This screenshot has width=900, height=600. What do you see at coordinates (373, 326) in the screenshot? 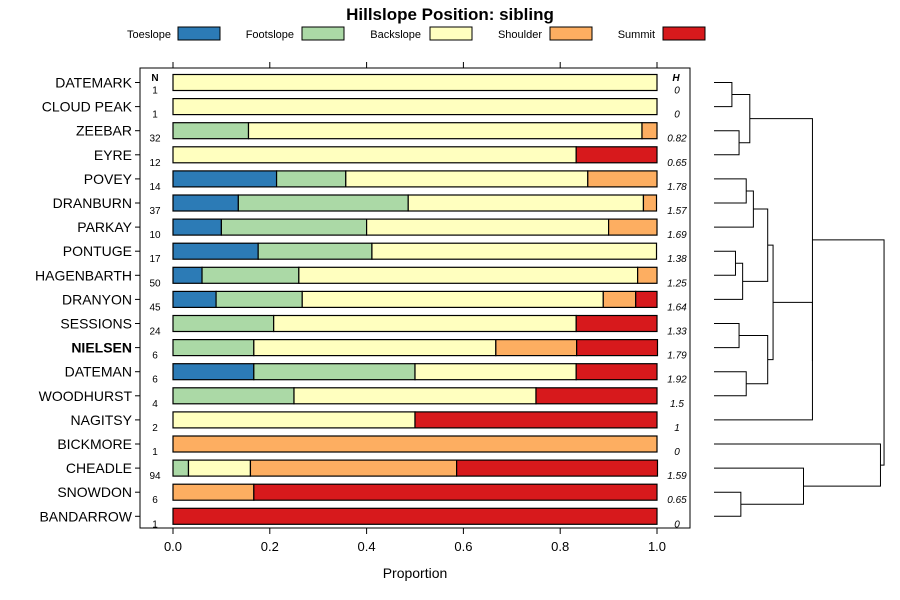
I see `row-sessions: SESSIONS 24 1.33` at bounding box center [373, 326].